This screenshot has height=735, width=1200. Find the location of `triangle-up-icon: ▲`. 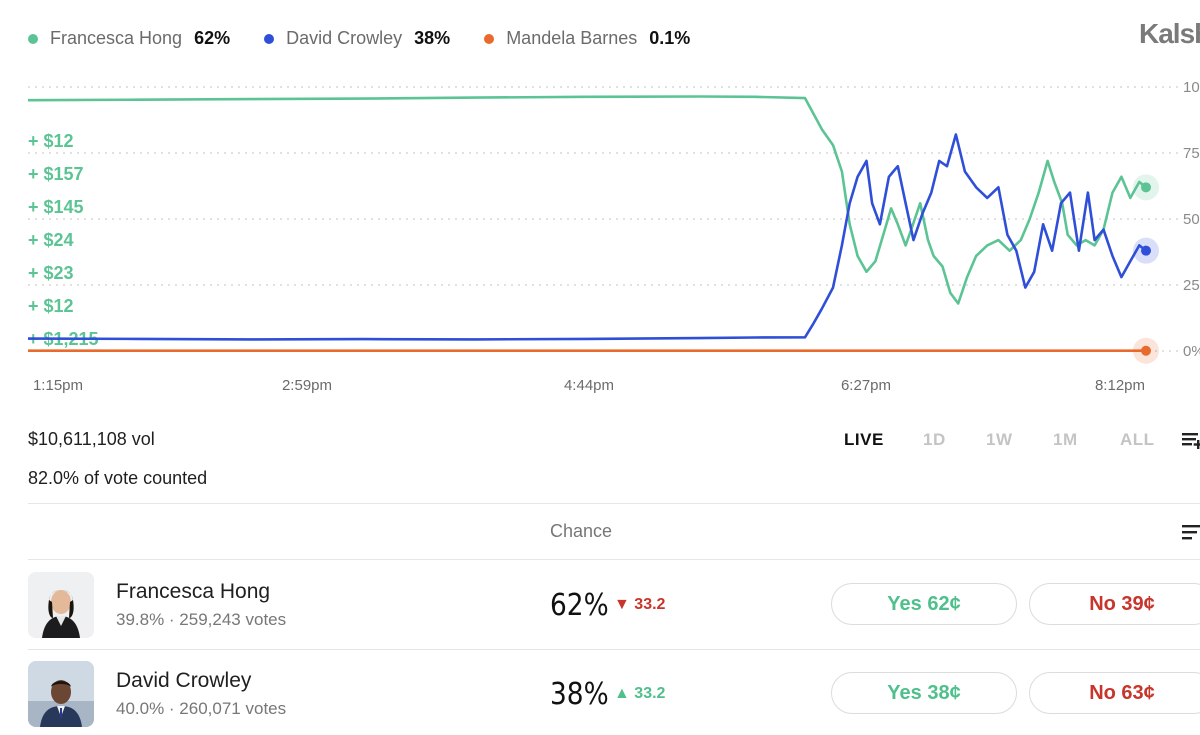

triangle-up-icon: ▲ is located at coordinates (622, 693).